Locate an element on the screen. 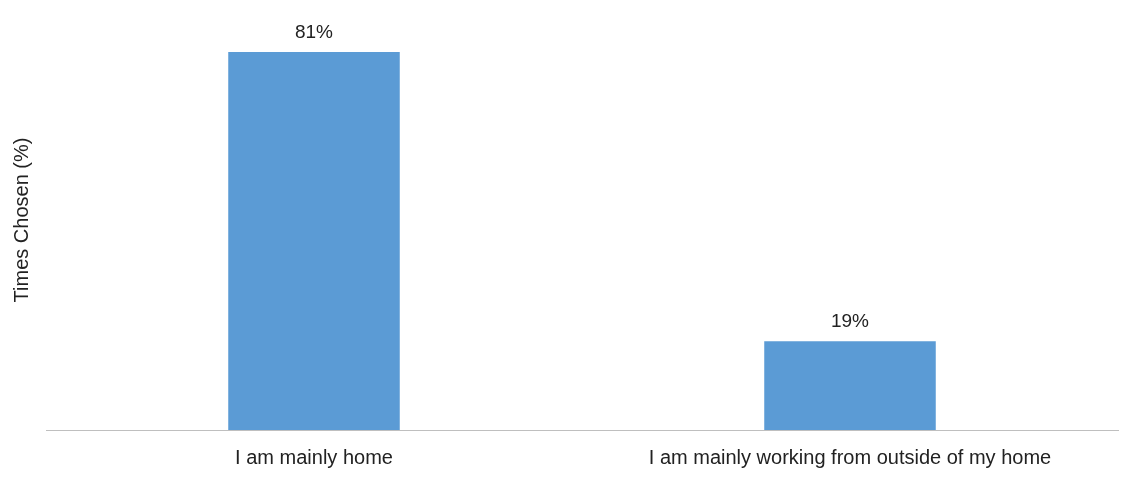 Image resolution: width=1126 pixels, height=492 pixels. data-label: 81% is located at coordinates (314, 31).